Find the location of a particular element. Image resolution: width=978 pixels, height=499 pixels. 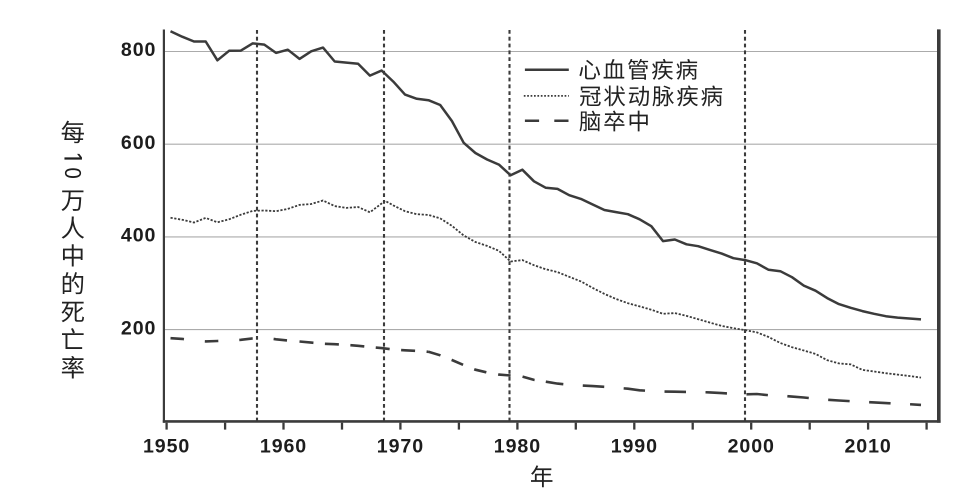

svg-text: 2000 is located at coordinates (751, 447).